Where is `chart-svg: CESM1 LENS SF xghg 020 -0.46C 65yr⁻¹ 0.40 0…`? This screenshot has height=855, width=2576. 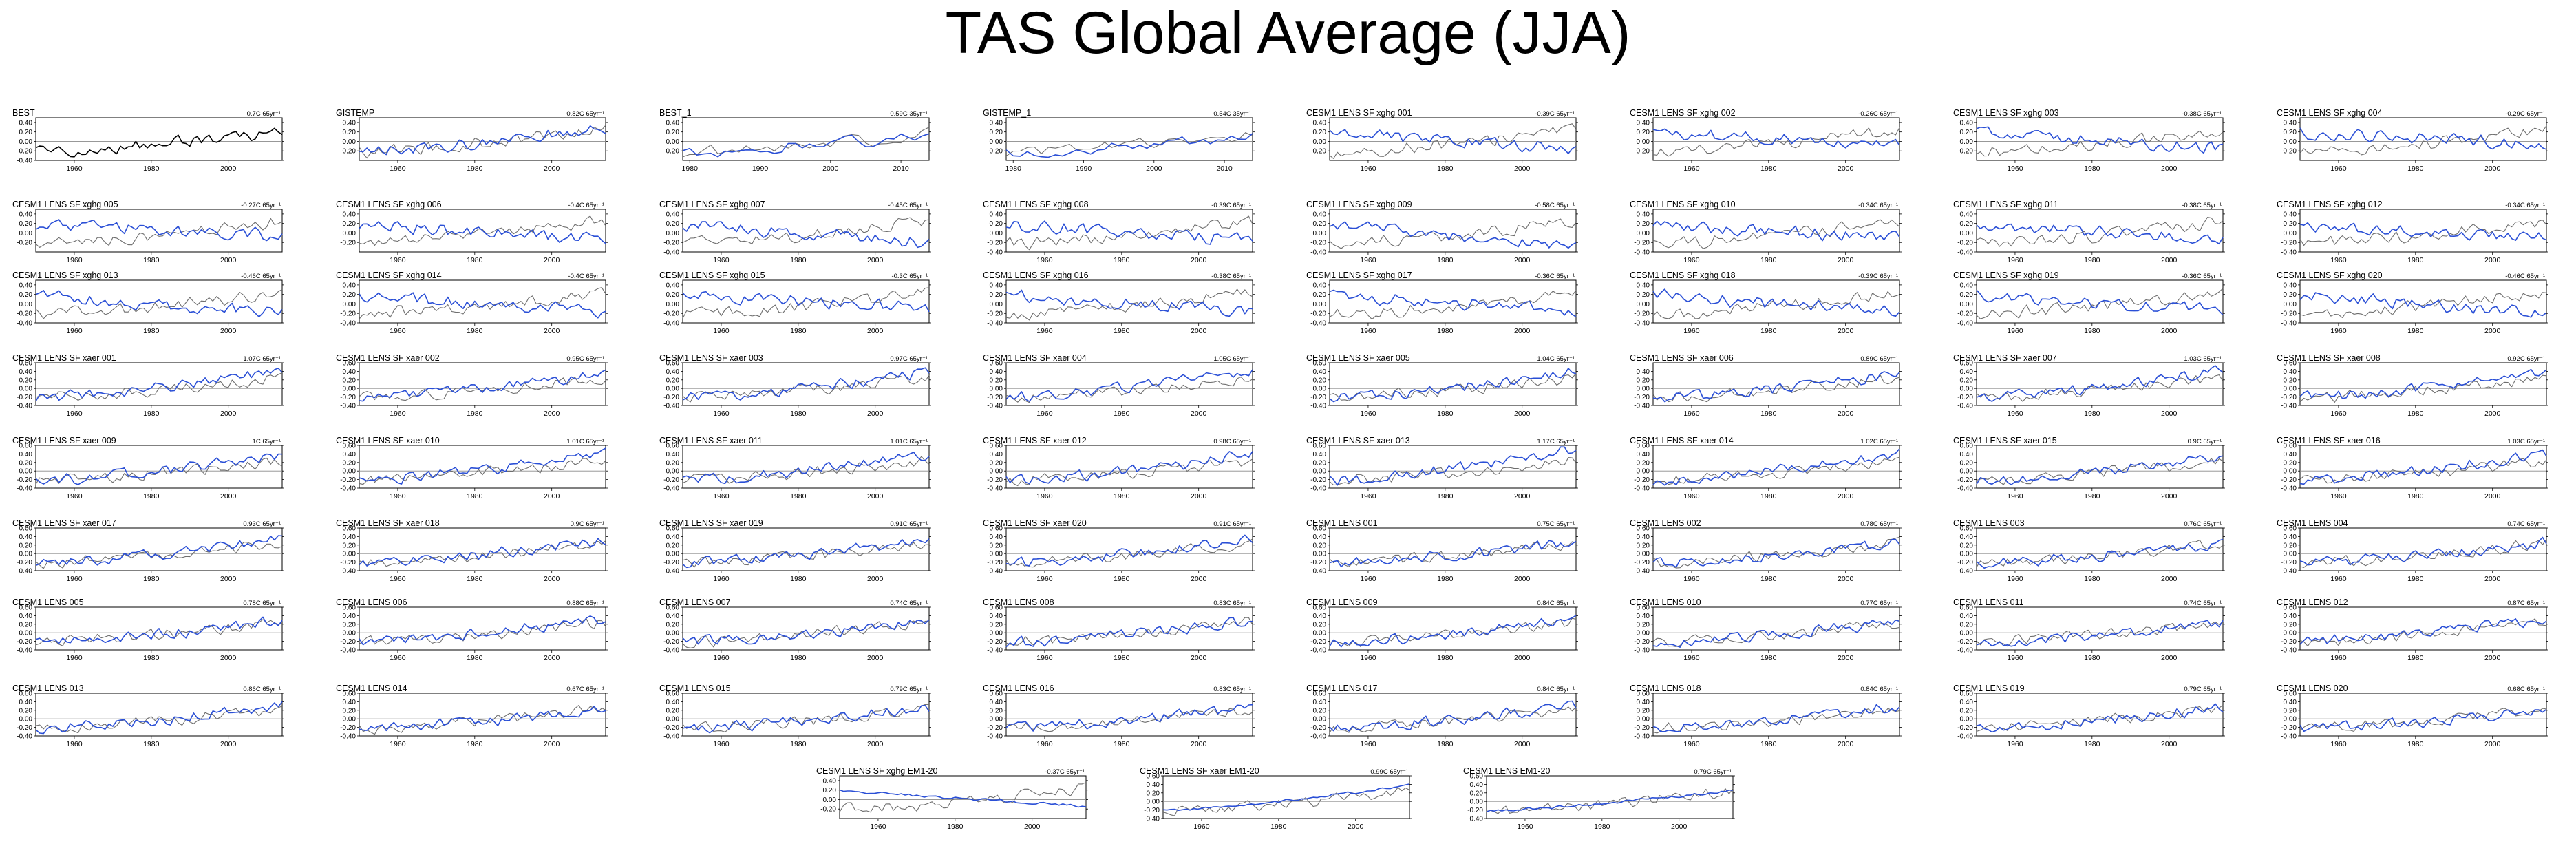
chart-svg: CESM1 LENS SF xghg 020 -0.46C 65yr⁻¹ 0.40 0… is located at coordinates (2412, 303).